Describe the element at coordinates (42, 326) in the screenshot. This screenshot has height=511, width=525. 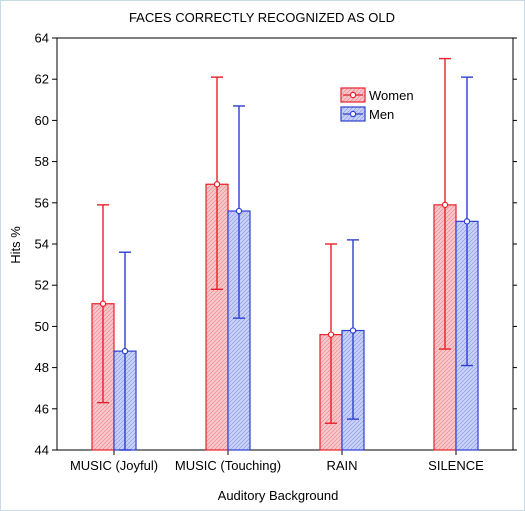
I see `y-tick-label: 50` at that location.